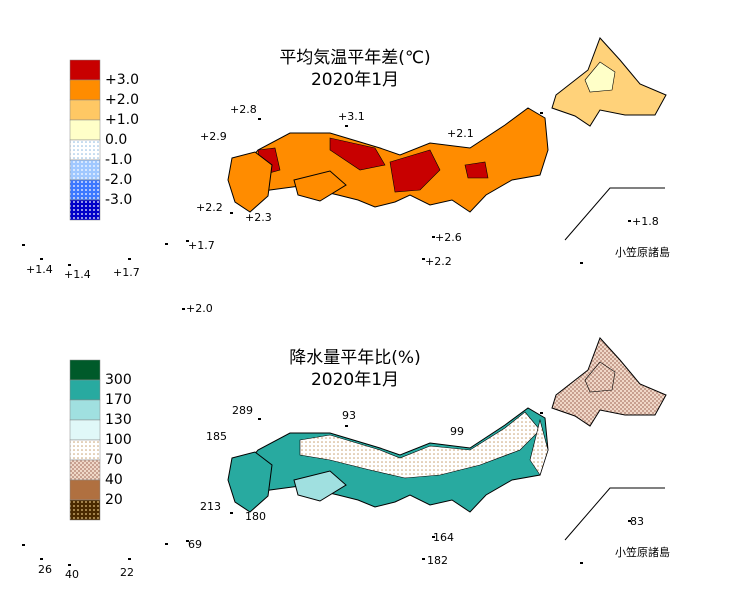  Describe the element at coordinates (72, 574) in the screenshot. I see `station-label: 40` at that location.